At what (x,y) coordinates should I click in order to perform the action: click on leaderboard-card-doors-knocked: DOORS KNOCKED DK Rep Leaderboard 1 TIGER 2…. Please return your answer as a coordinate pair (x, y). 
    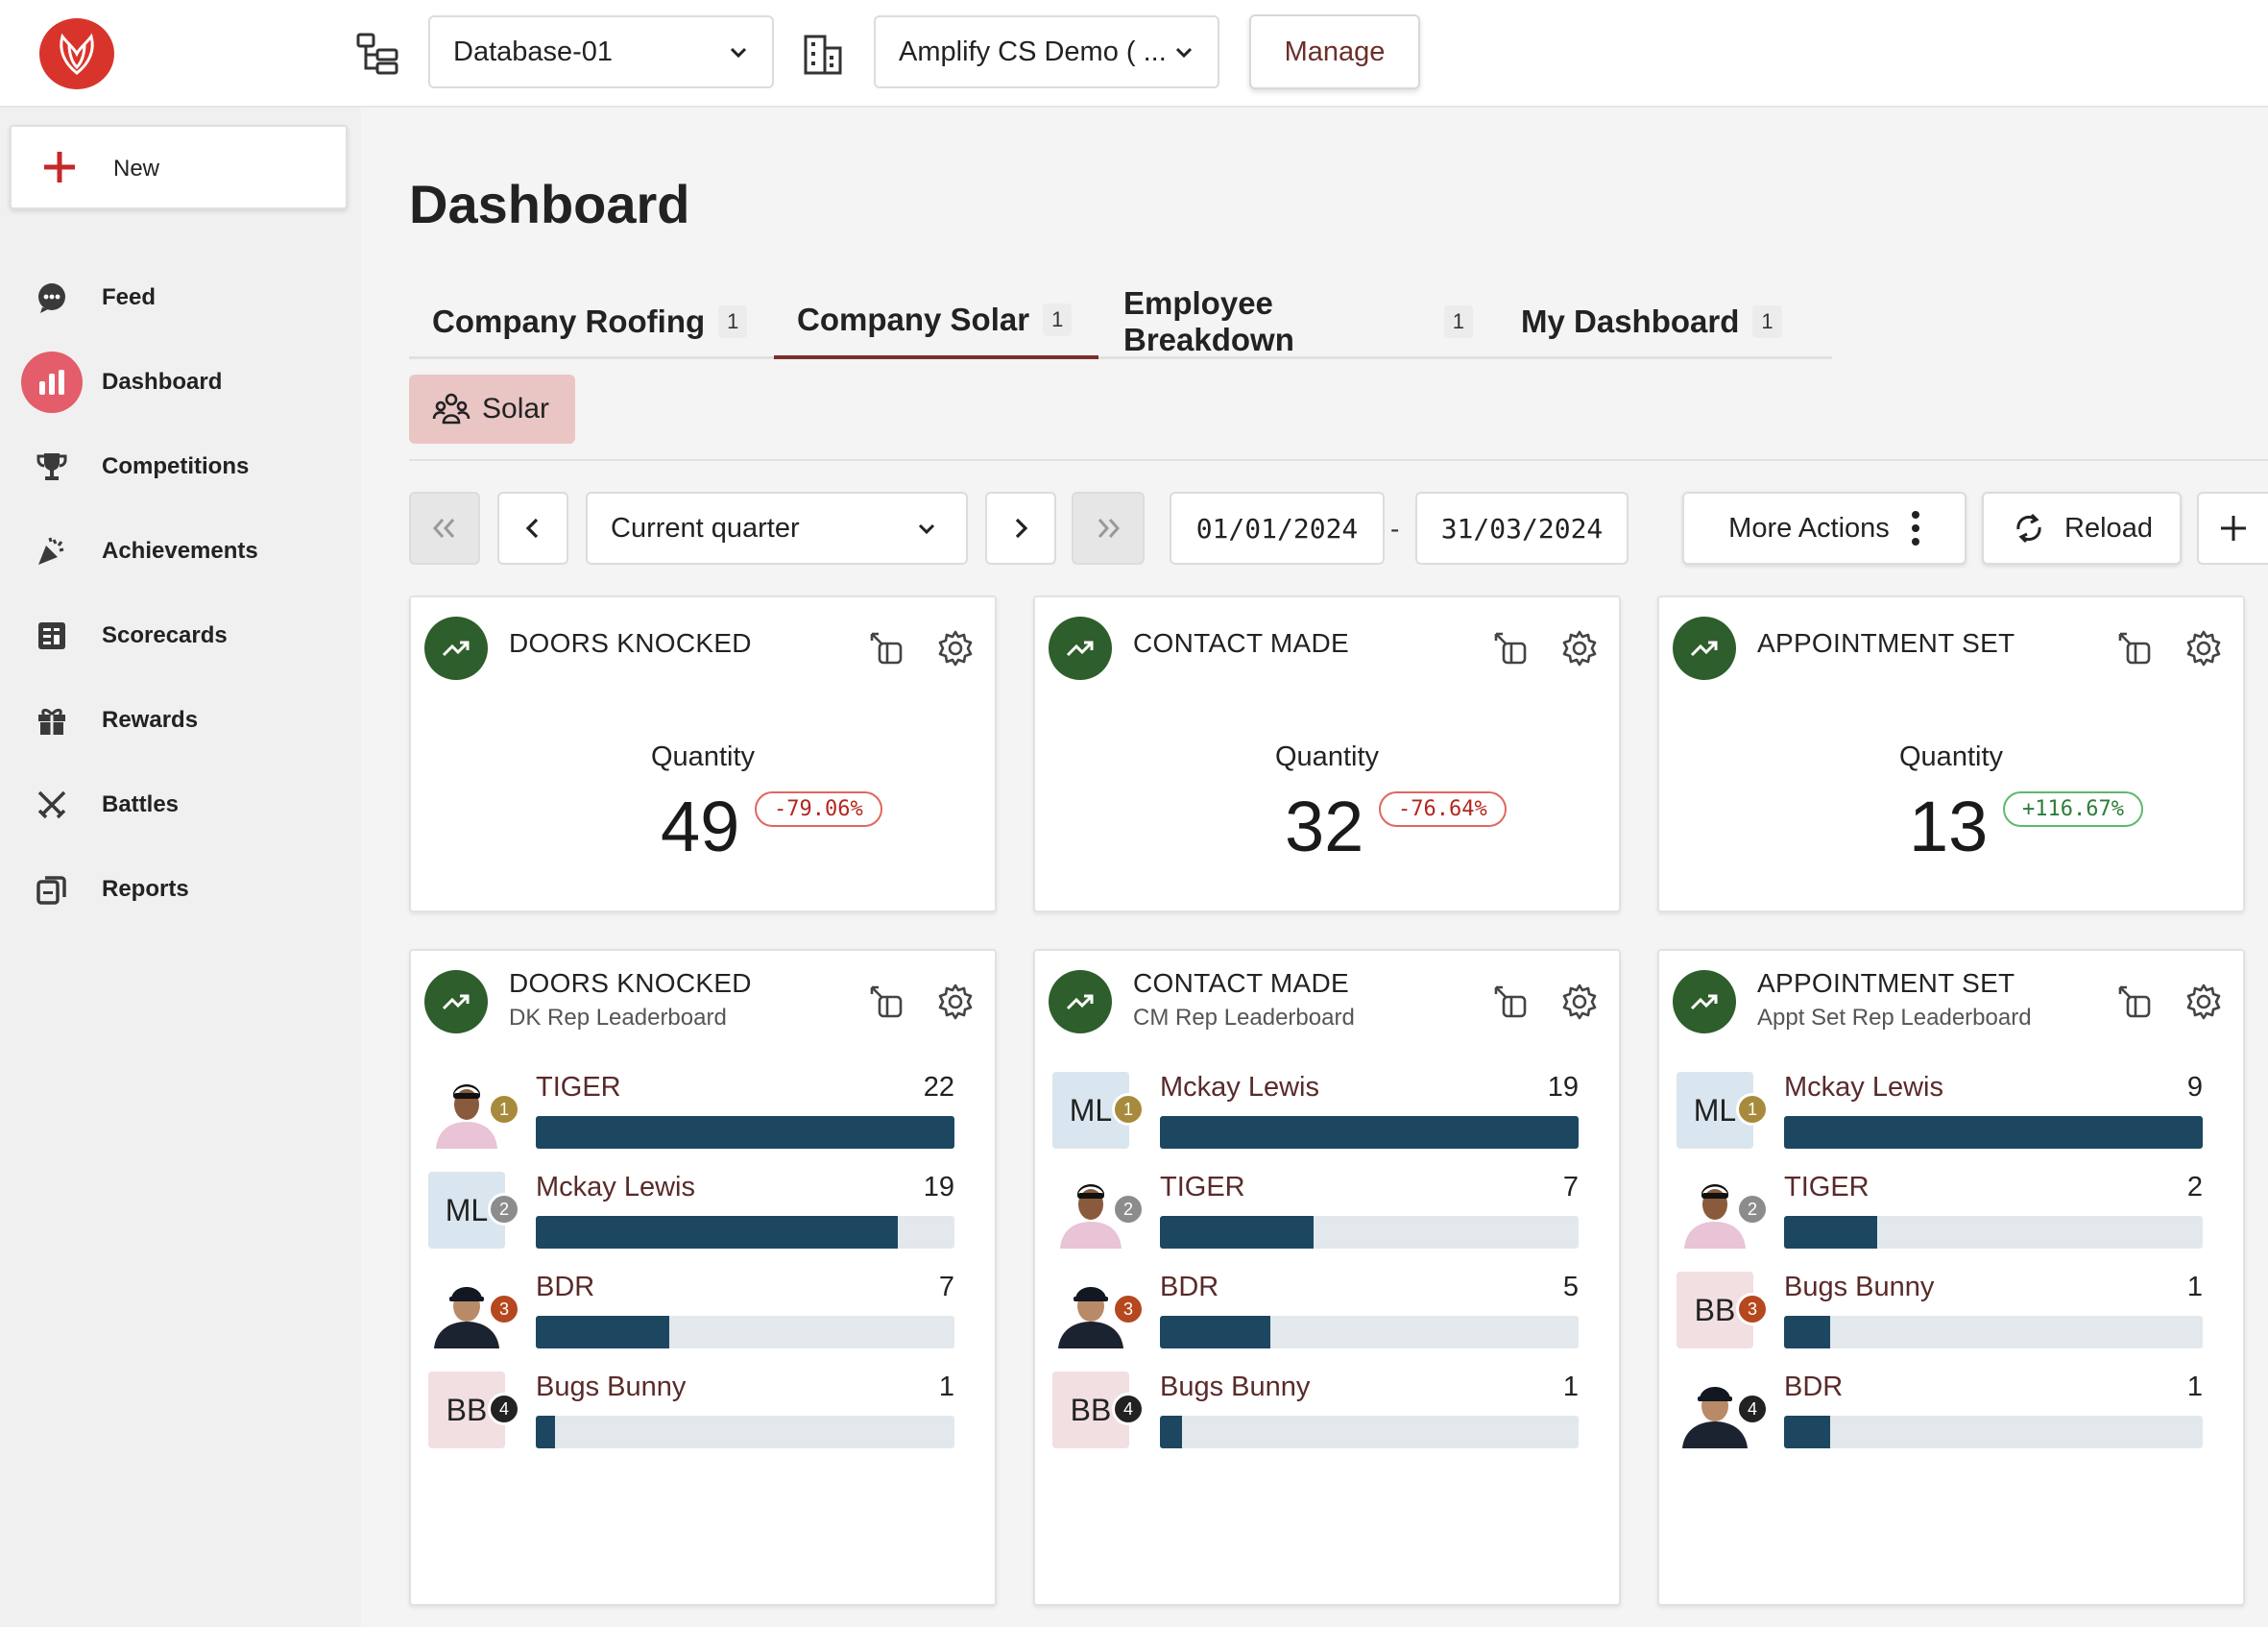
    Looking at the image, I should click on (703, 1278).